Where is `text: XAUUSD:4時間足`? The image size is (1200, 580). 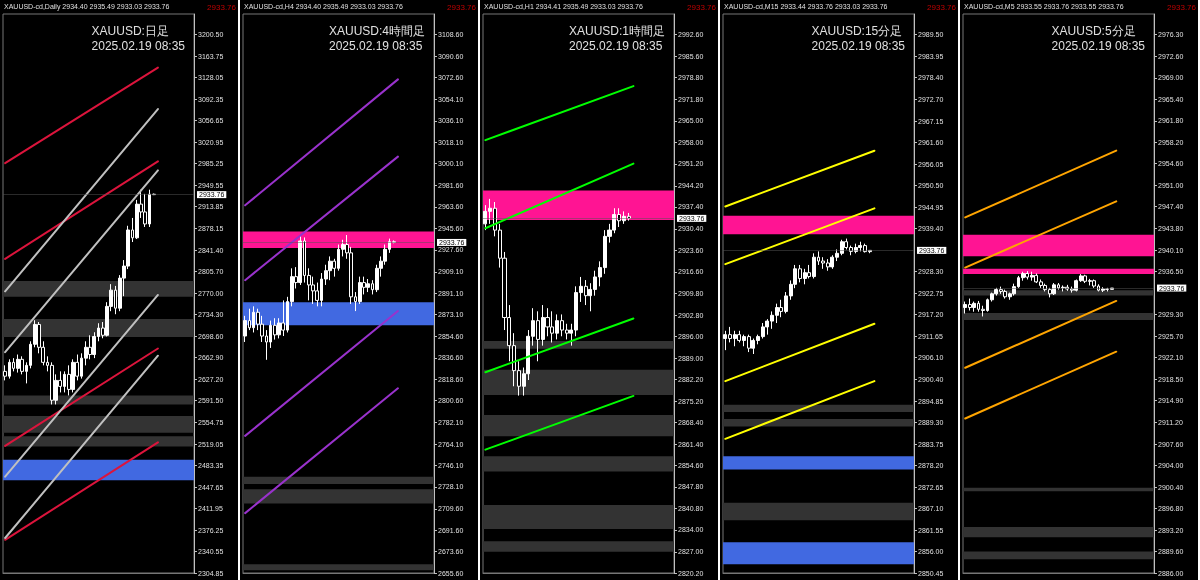
text: XAUUSD:4時間足 is located at coordinates (377, 31).